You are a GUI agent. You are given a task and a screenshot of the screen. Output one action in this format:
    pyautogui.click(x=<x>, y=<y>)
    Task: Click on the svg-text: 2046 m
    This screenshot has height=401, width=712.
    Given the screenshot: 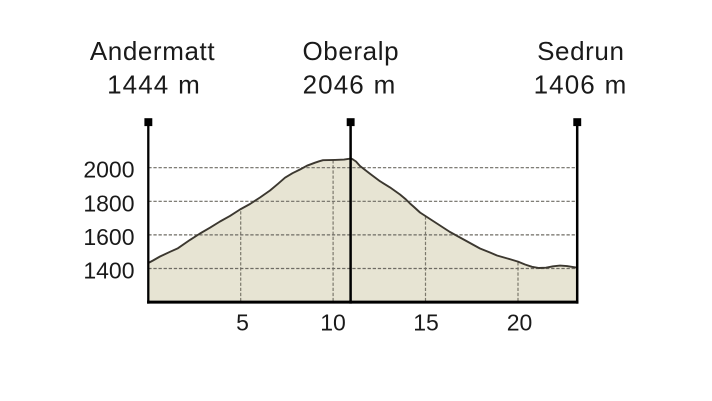 What is the action you would take?
    pyautogui.click(x=350, y=85)
    